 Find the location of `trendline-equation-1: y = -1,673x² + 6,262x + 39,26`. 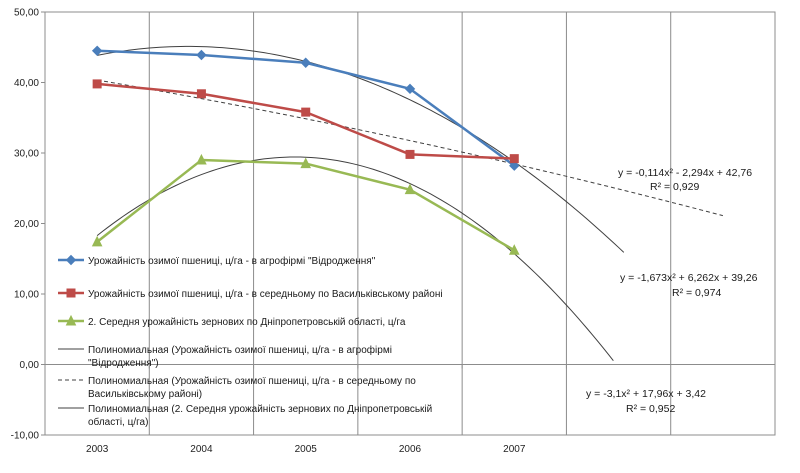

trendline-equation-1: y = -1,673x² + 6,262x + 39,26 is located at coordinates (689, 278).